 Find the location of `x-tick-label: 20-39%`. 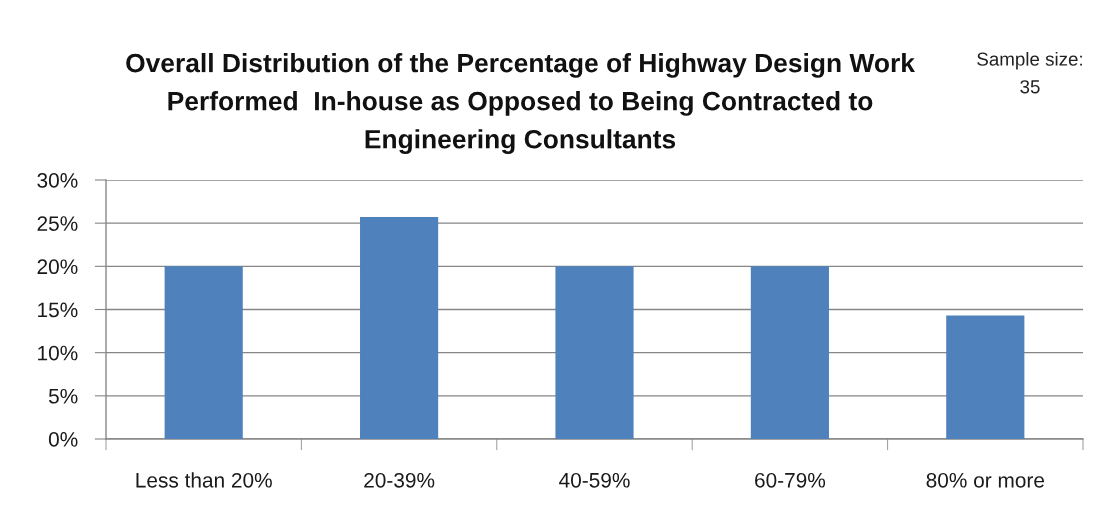

x-tick-label: 20-39% is located at coordinates (399, 480).